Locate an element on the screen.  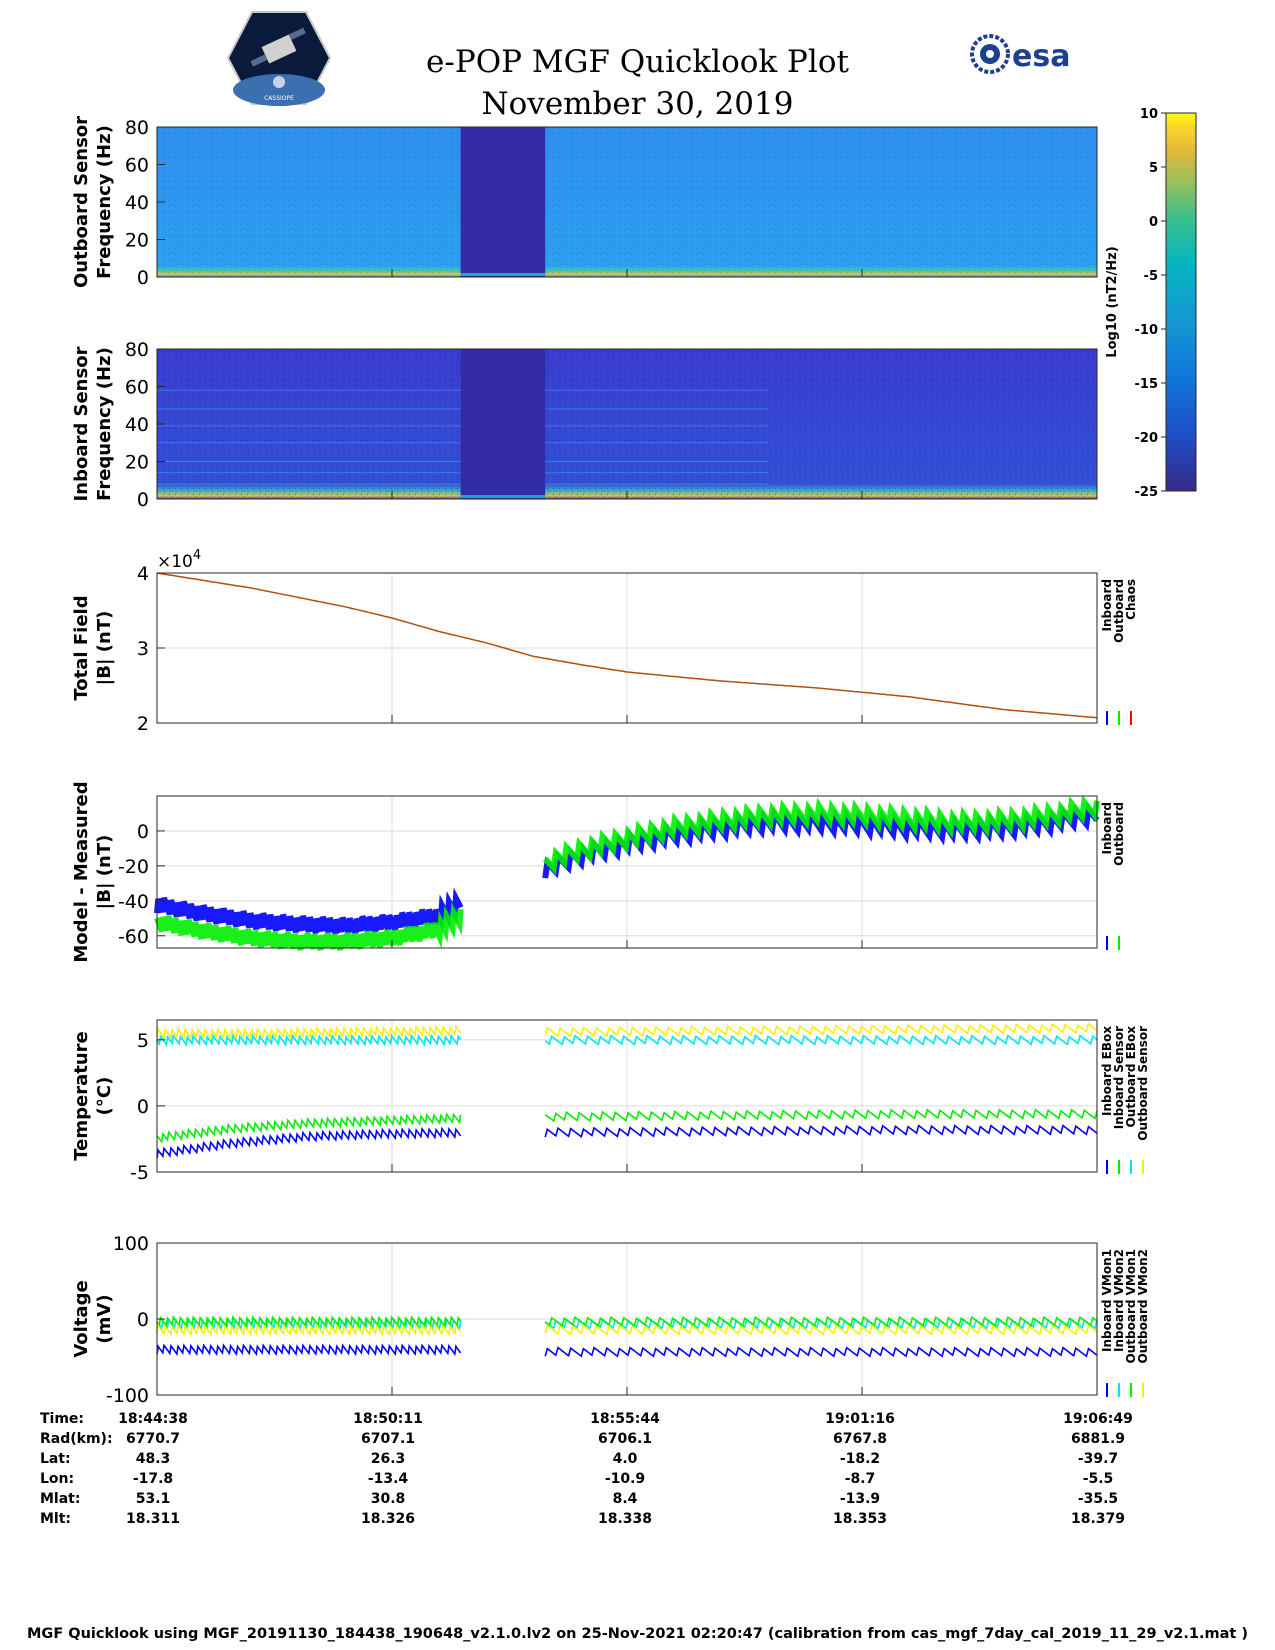
x-row-value: -35.5 is located at coordinates (1098, 1499).